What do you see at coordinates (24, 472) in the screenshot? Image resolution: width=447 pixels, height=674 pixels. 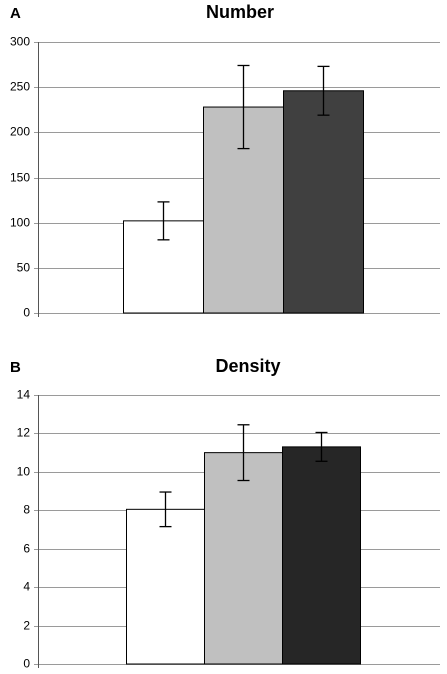 I see `y-tick-label-b: 10` at bounding box center [24, 472].